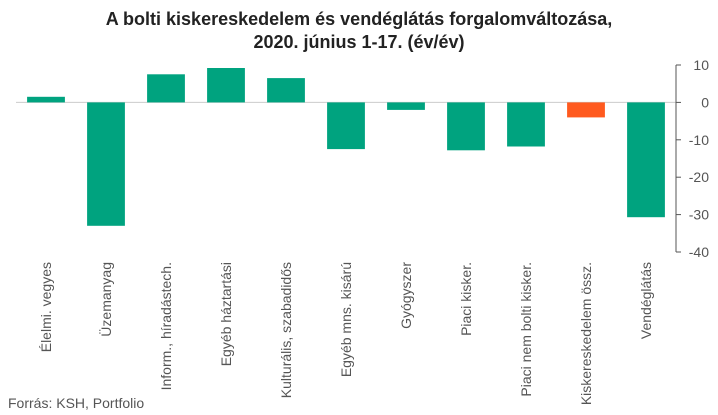  Describe the element at coordinates (701, 65) in the screenshot. I see `y-tick-label-0: 10` at that location.